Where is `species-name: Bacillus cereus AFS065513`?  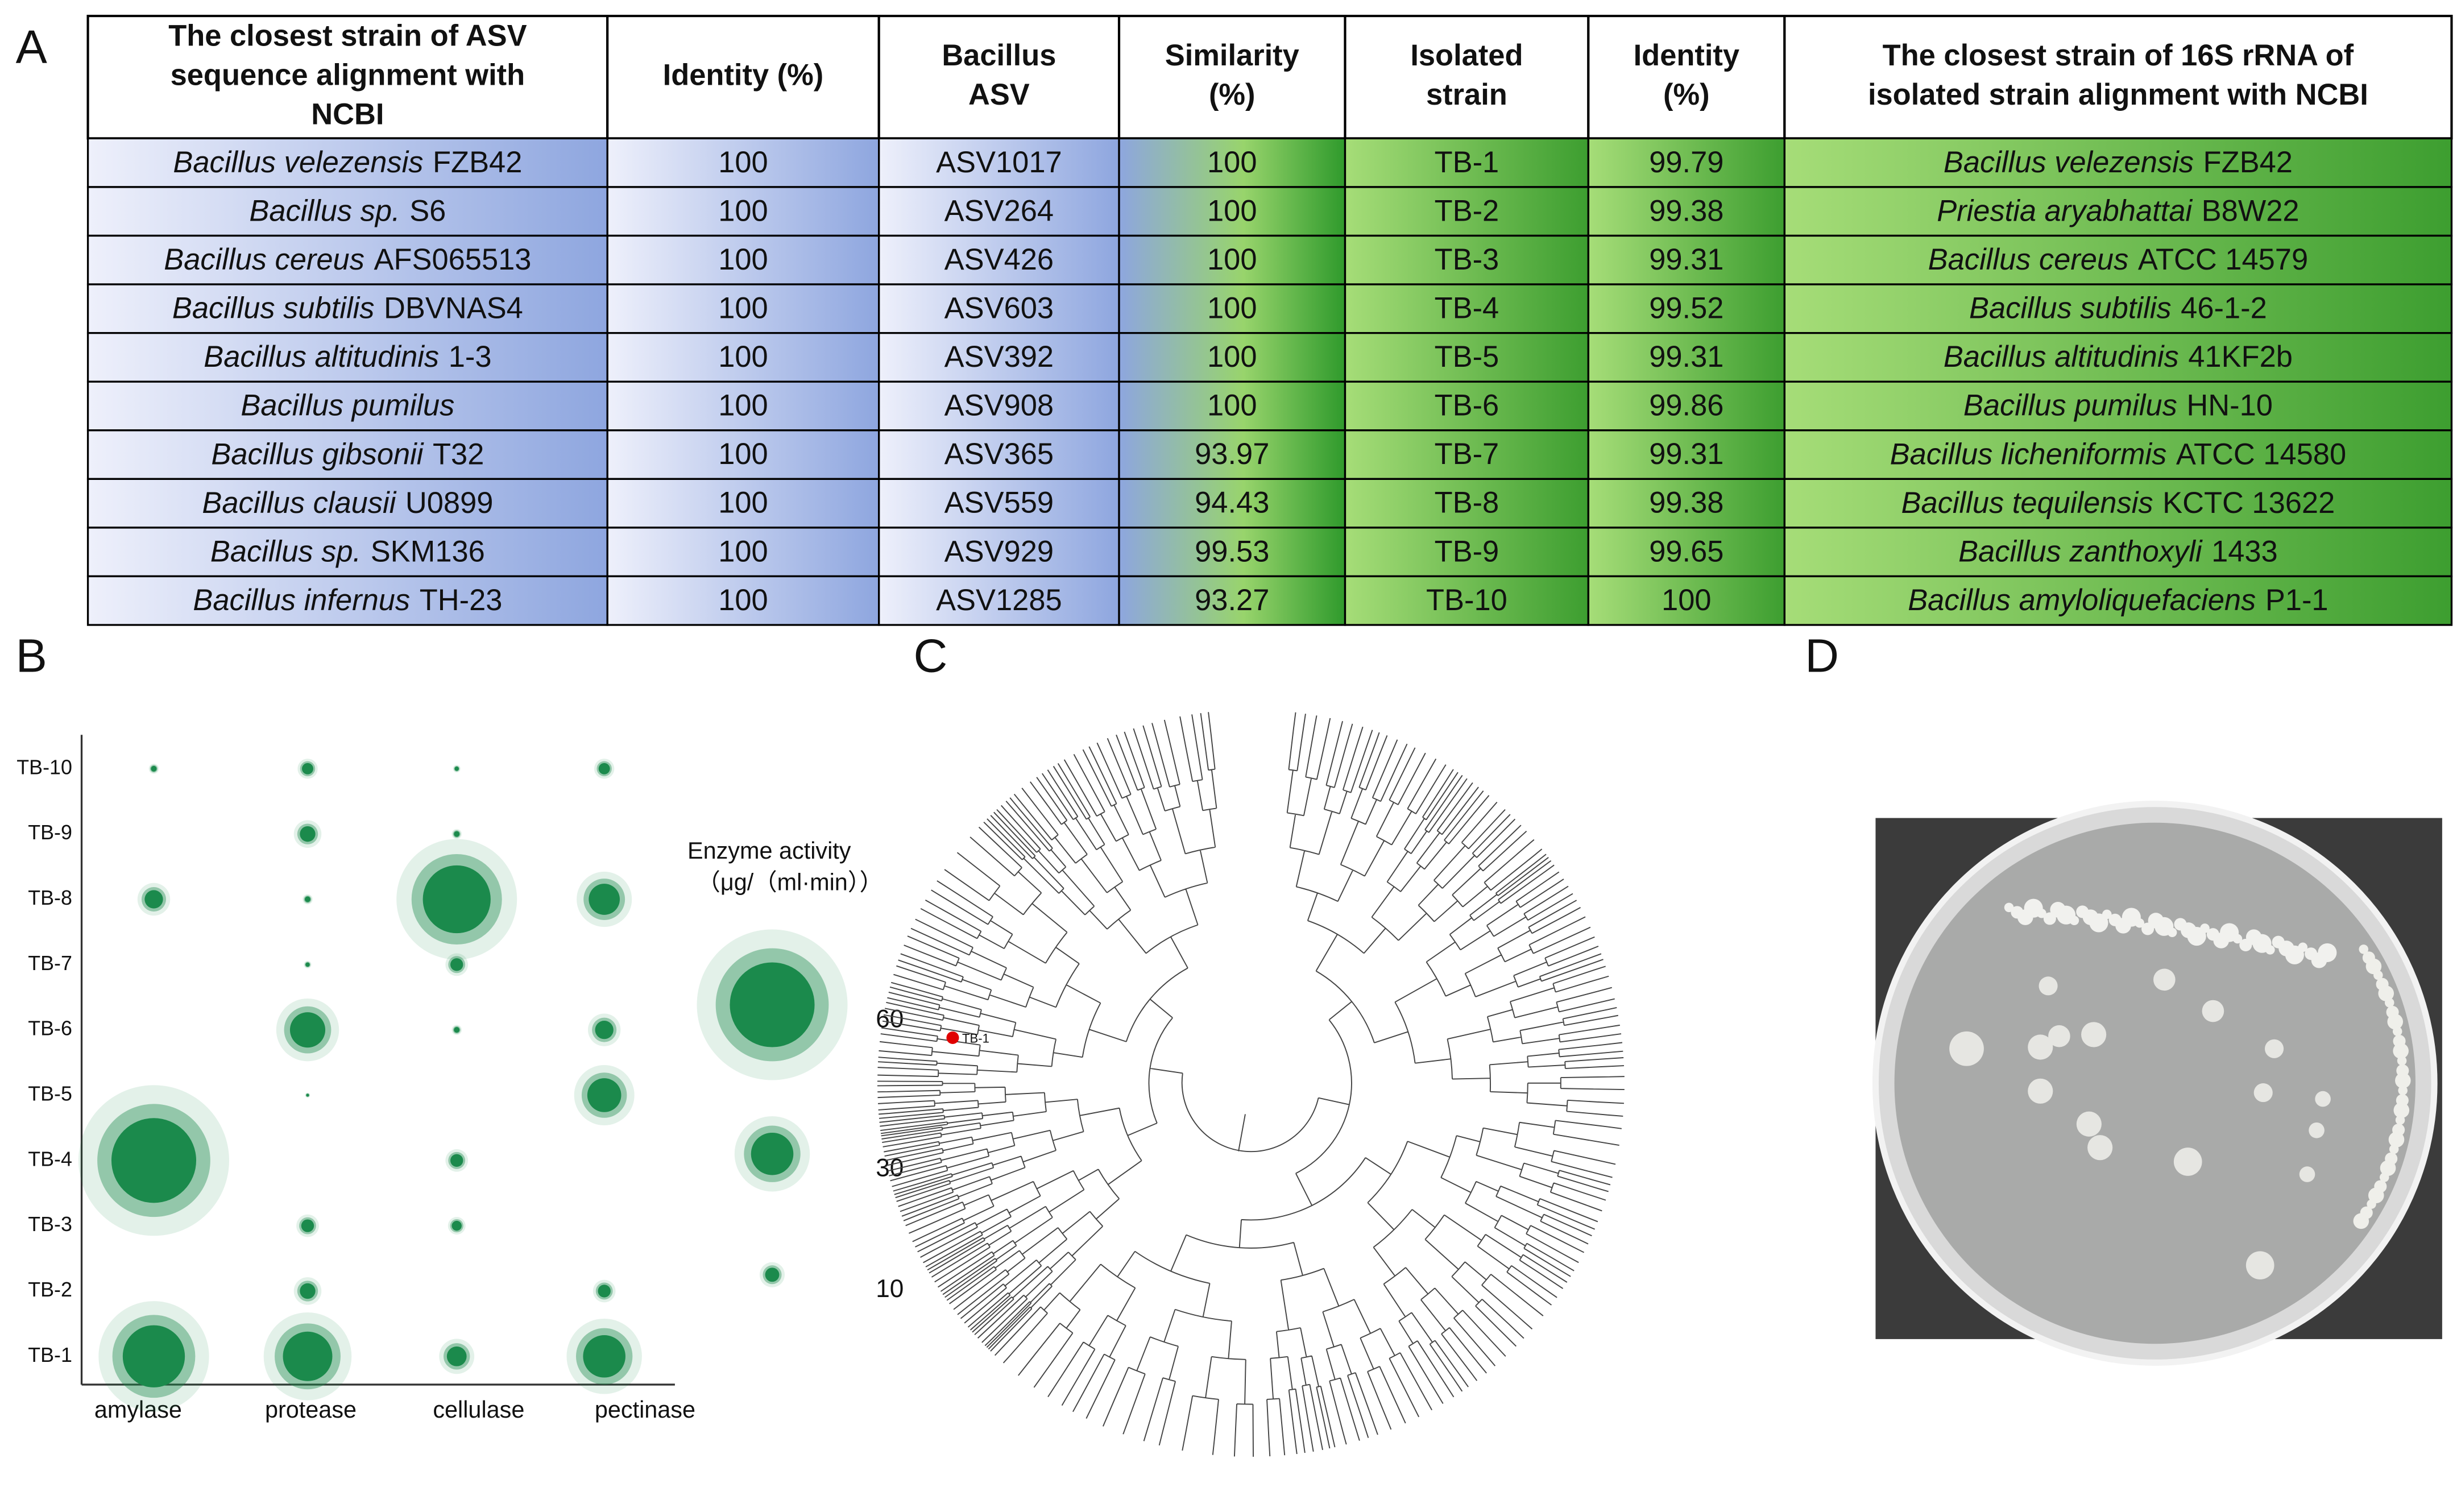
species-name: Bacillus cereus AFS065513 is located at coordinates (347, 259).